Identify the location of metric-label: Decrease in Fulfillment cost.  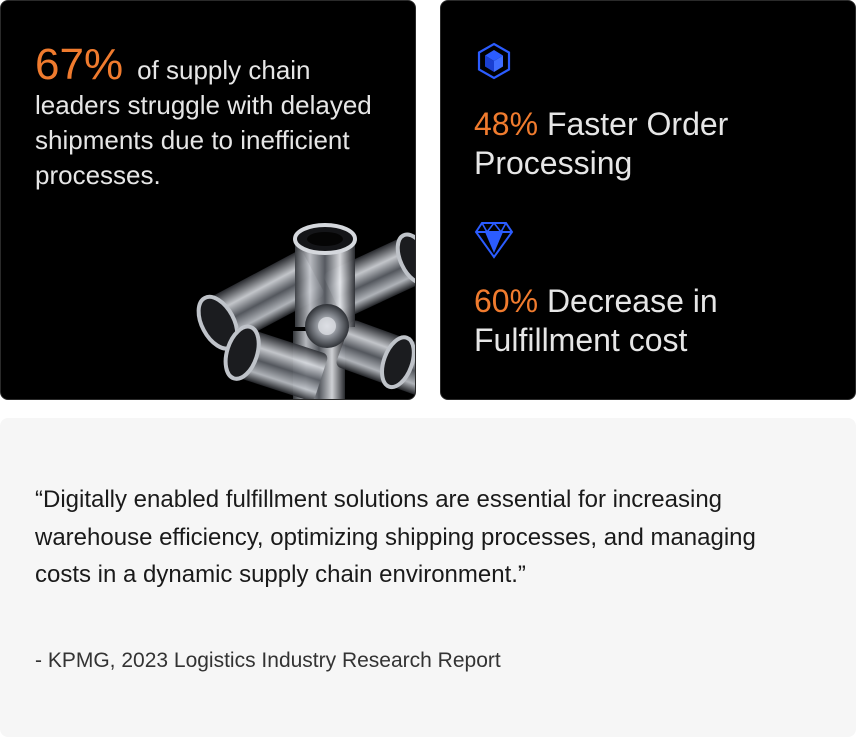
(596, 320).